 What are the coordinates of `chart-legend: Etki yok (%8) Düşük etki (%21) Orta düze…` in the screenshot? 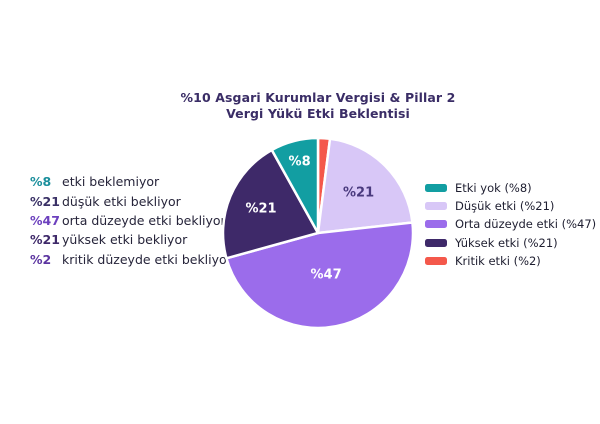 It's located at (510, 224).